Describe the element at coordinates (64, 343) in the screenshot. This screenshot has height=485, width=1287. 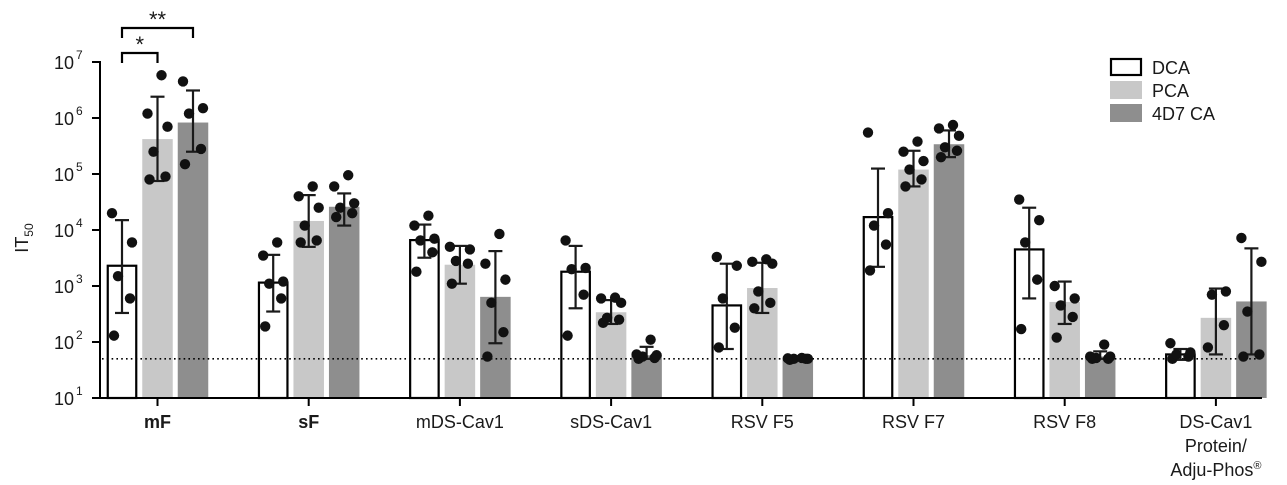
I see `y-tick-label-1: 10` at that location.